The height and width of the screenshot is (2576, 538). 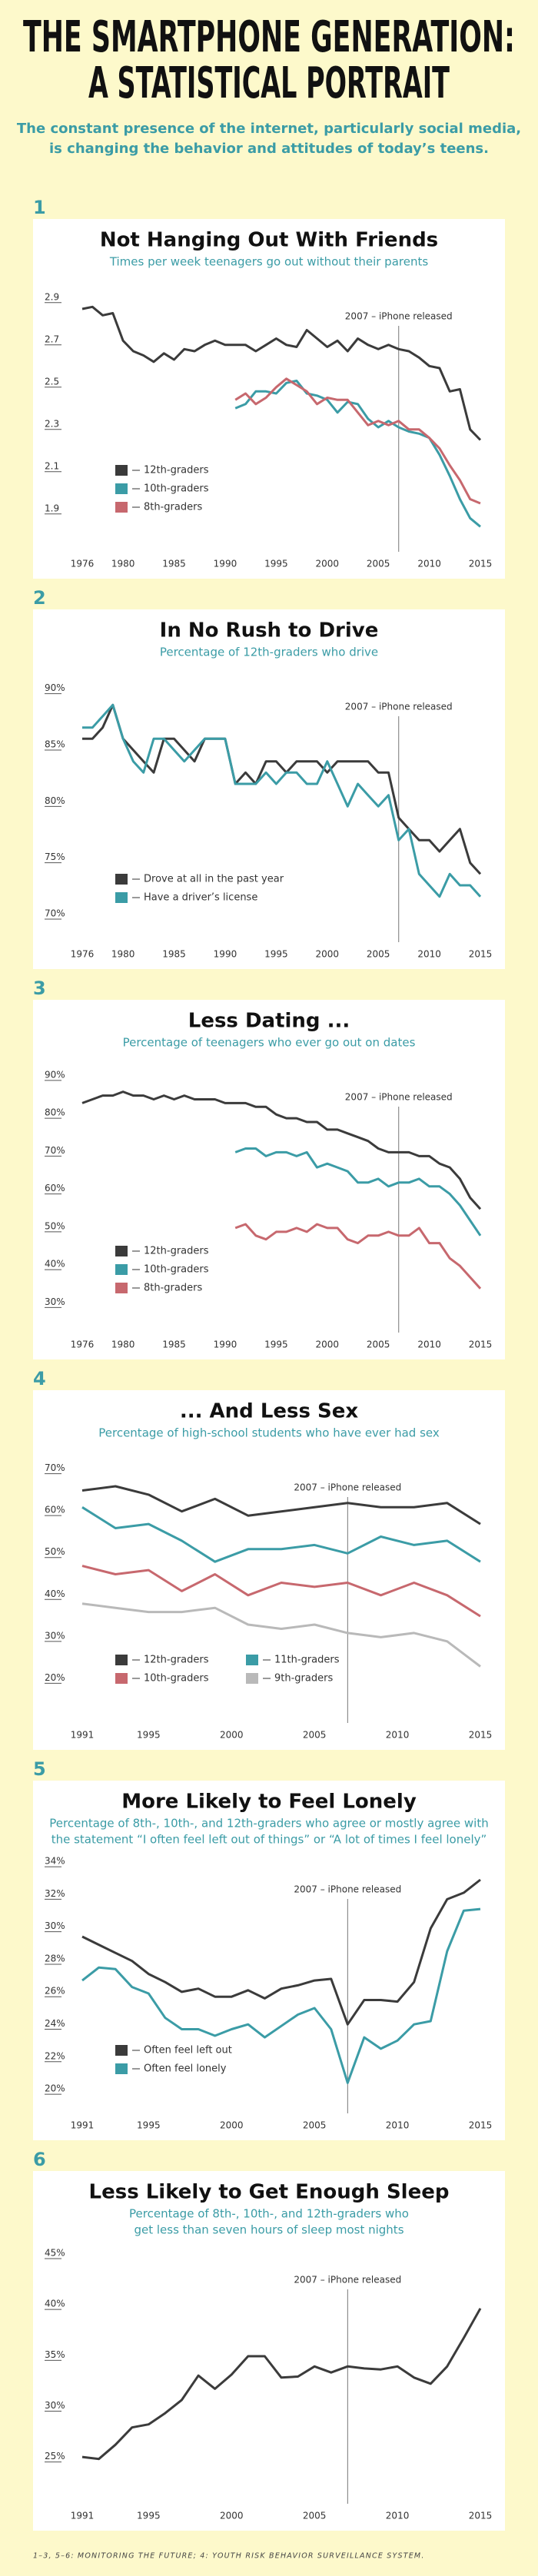 What do you see at coordinates (39, 598) in the screenshot?
I see `chart-number: 2` at bounding box center [39, 598].